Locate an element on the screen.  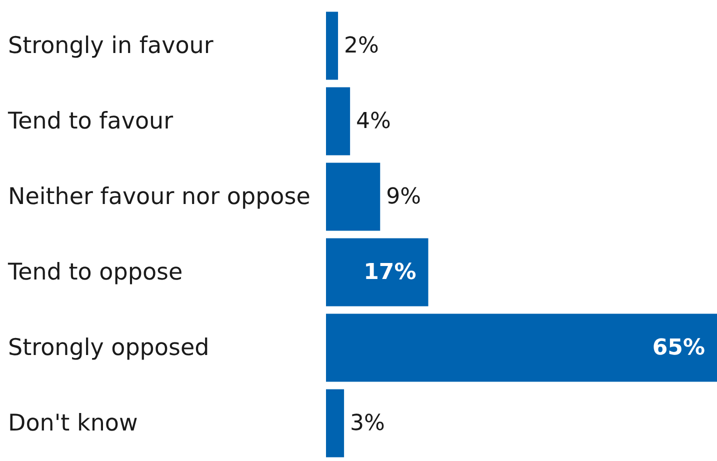
y-tick-label: Neither favour nor oppose is located at coordinates (159, 197).